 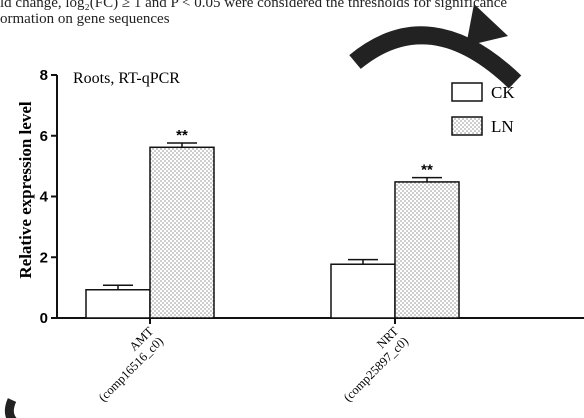 What do you see at coordinates (253, 364) in the screenshot?
I see `chart-labels: AMT(comp16516_c0) NRT(comp25897_c0)` at bounding box center [253, 364].